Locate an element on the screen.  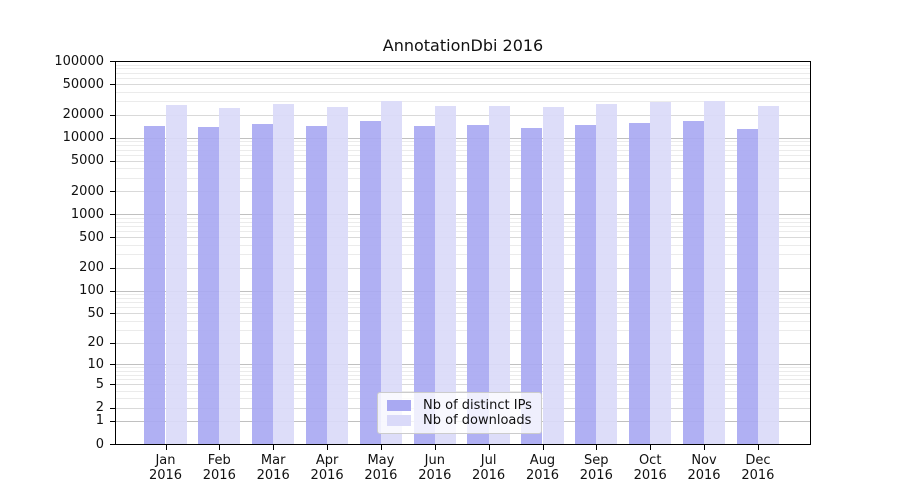
x-tick-label: Nov 2016 is located at coordinates (704, 468).